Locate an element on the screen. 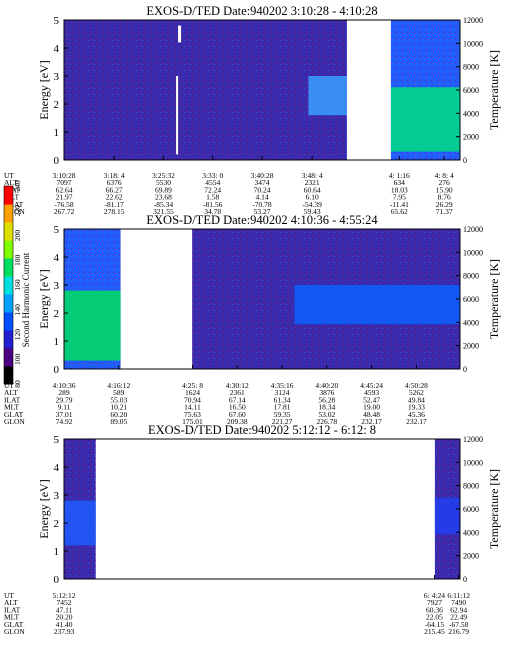  ephemeris-value: 3:10:28 is located at coordinates (64, 175).